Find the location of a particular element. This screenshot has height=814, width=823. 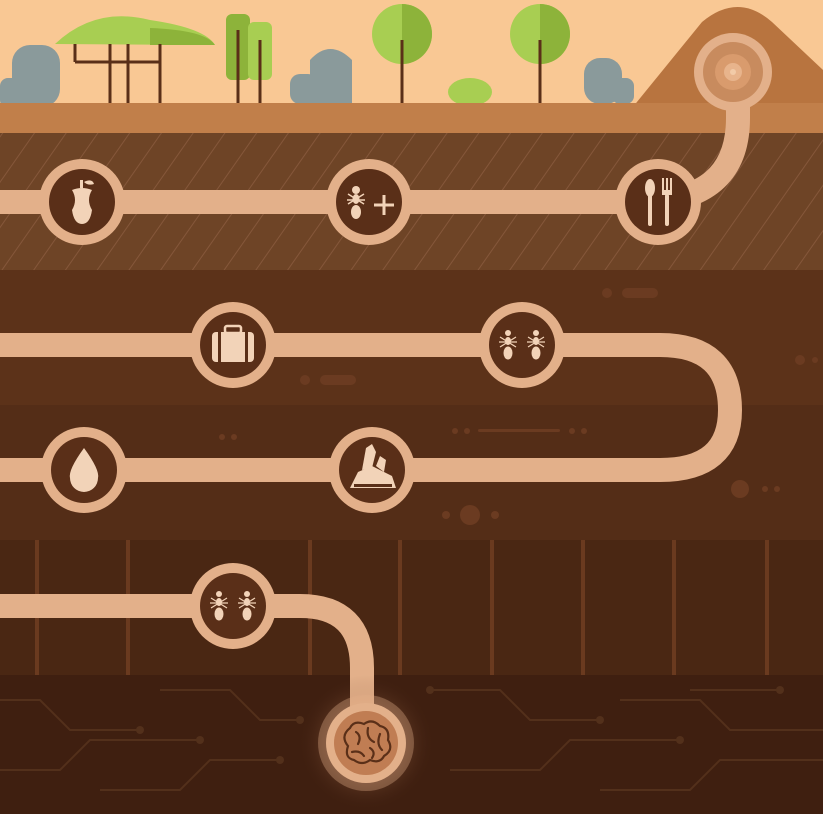

food-node is located at coordinates (82, 202).